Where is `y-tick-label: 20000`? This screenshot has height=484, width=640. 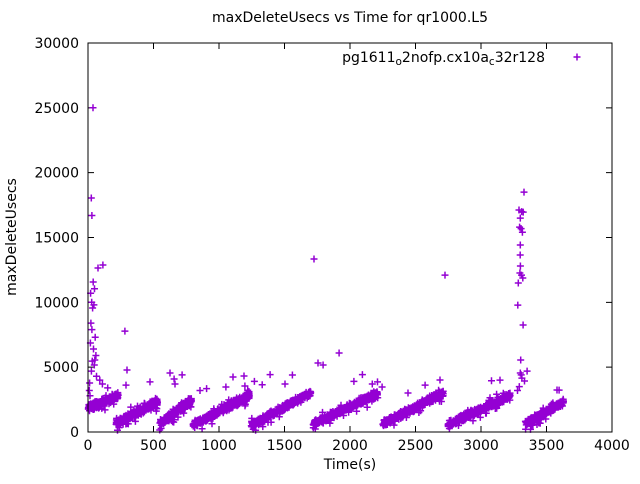 y-tick-label: 20000 is located at coordinates (56, 174).